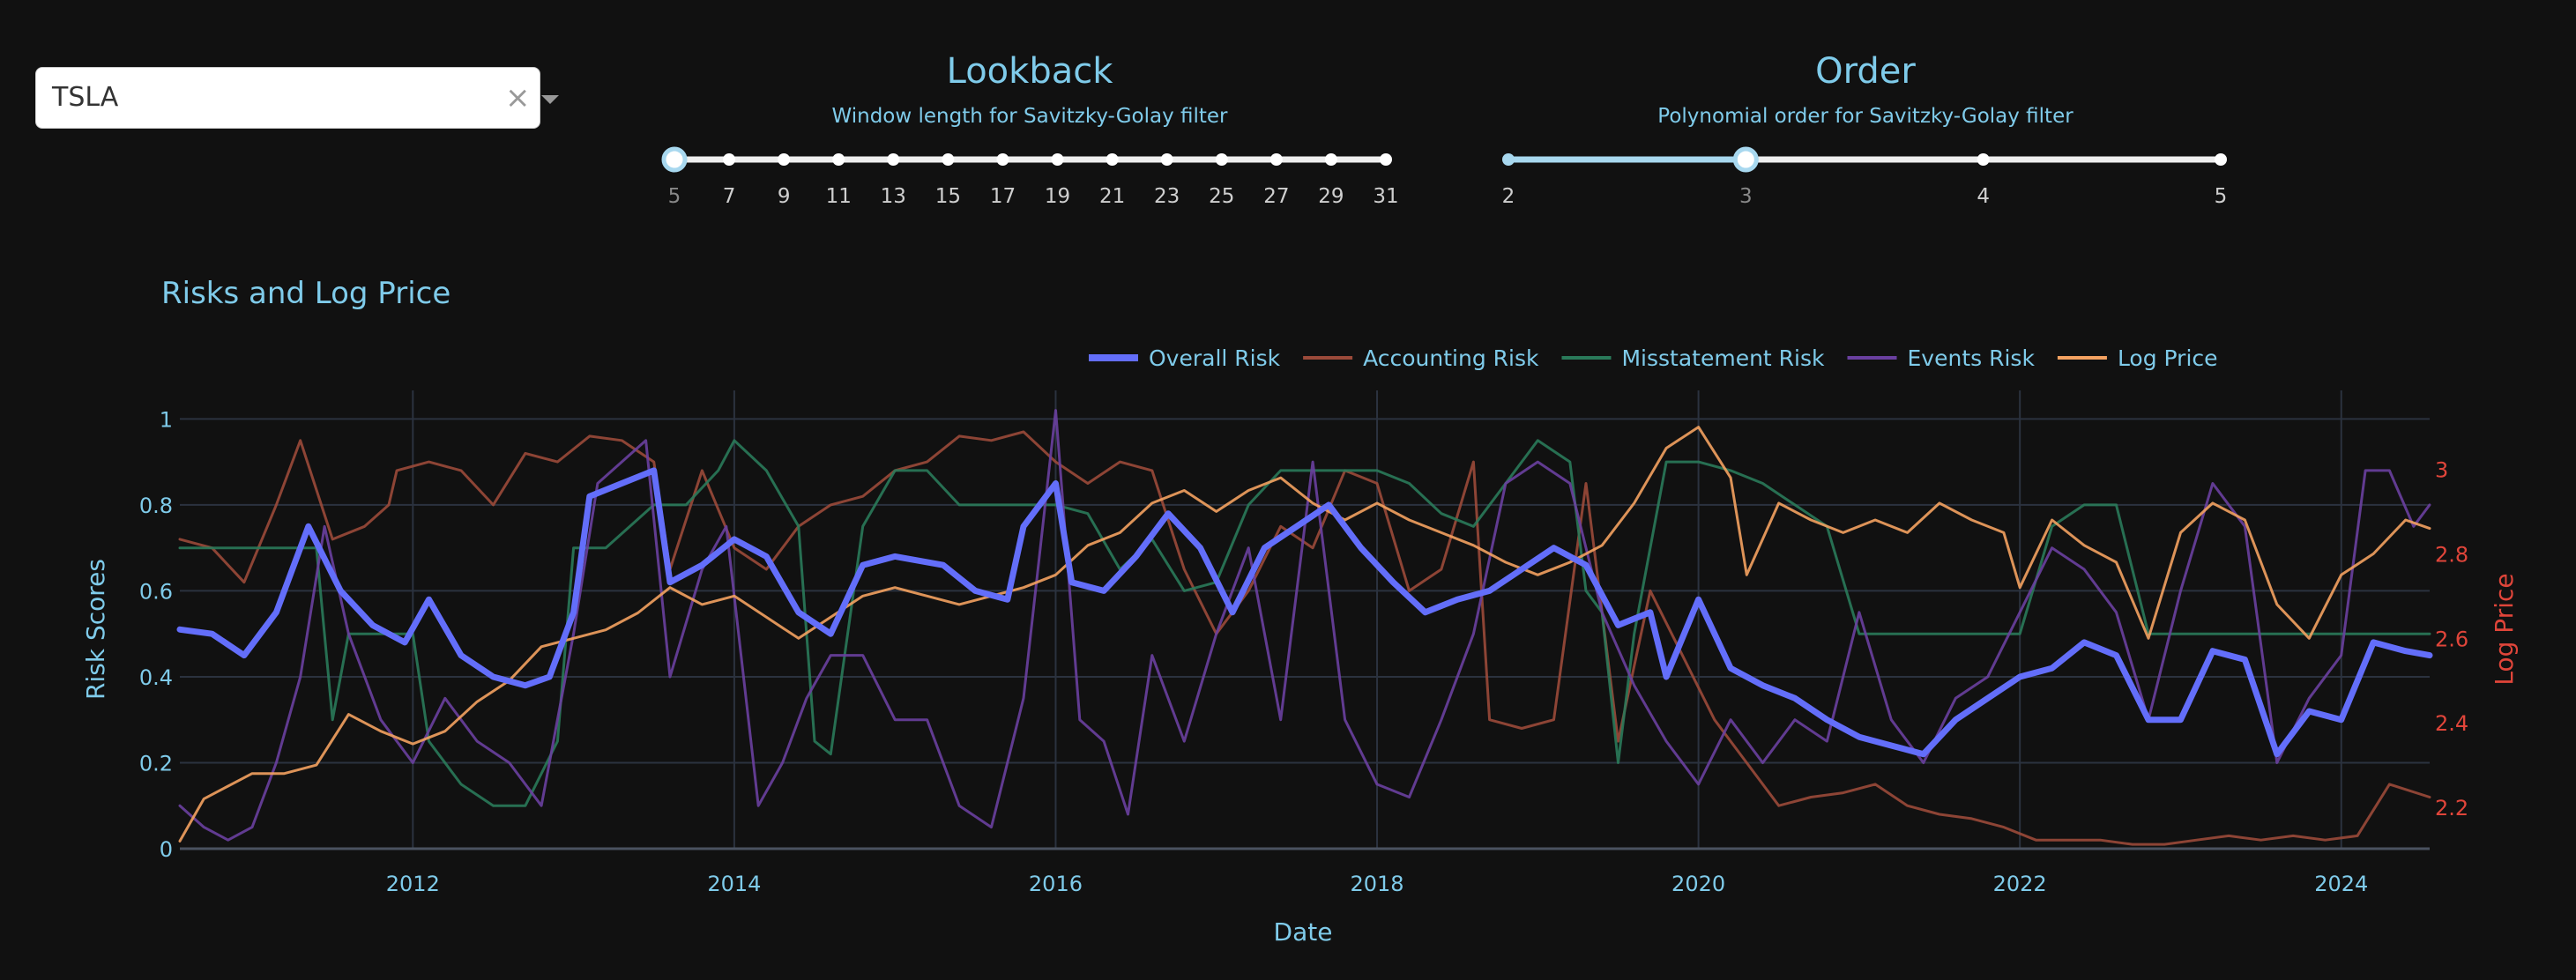  I want to click on y2-tick-label: 2.2, so click(2451, 808).